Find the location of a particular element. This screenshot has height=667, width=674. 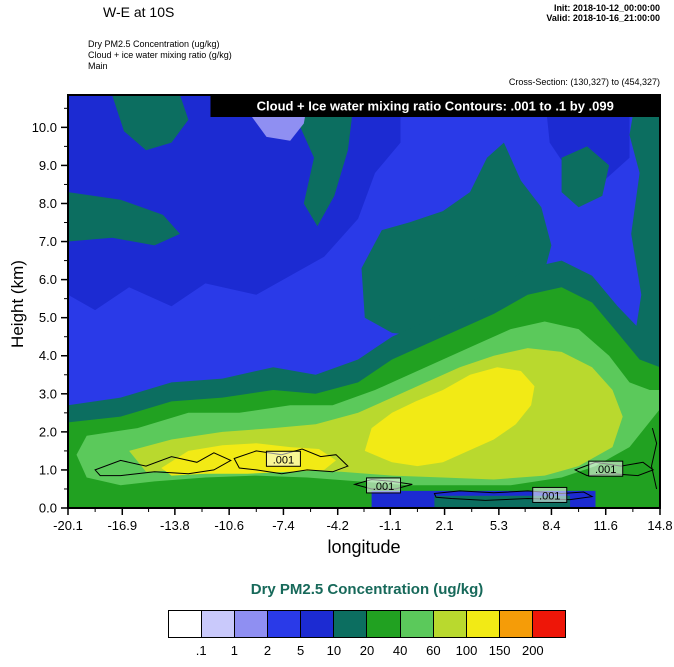

y-tick-label: 10.0 is located at coordinates (44, 127).